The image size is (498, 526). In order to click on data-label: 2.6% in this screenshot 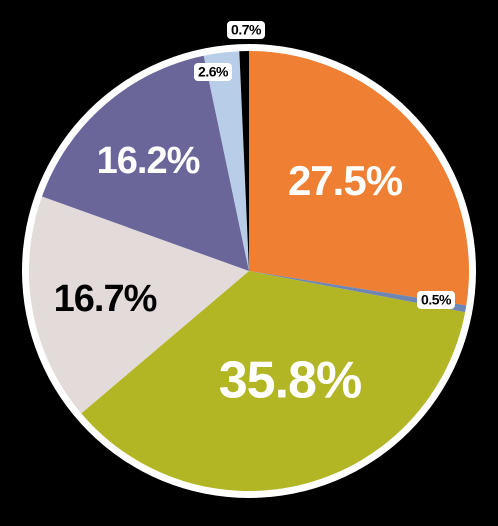, I will do `click(213, 72)`.